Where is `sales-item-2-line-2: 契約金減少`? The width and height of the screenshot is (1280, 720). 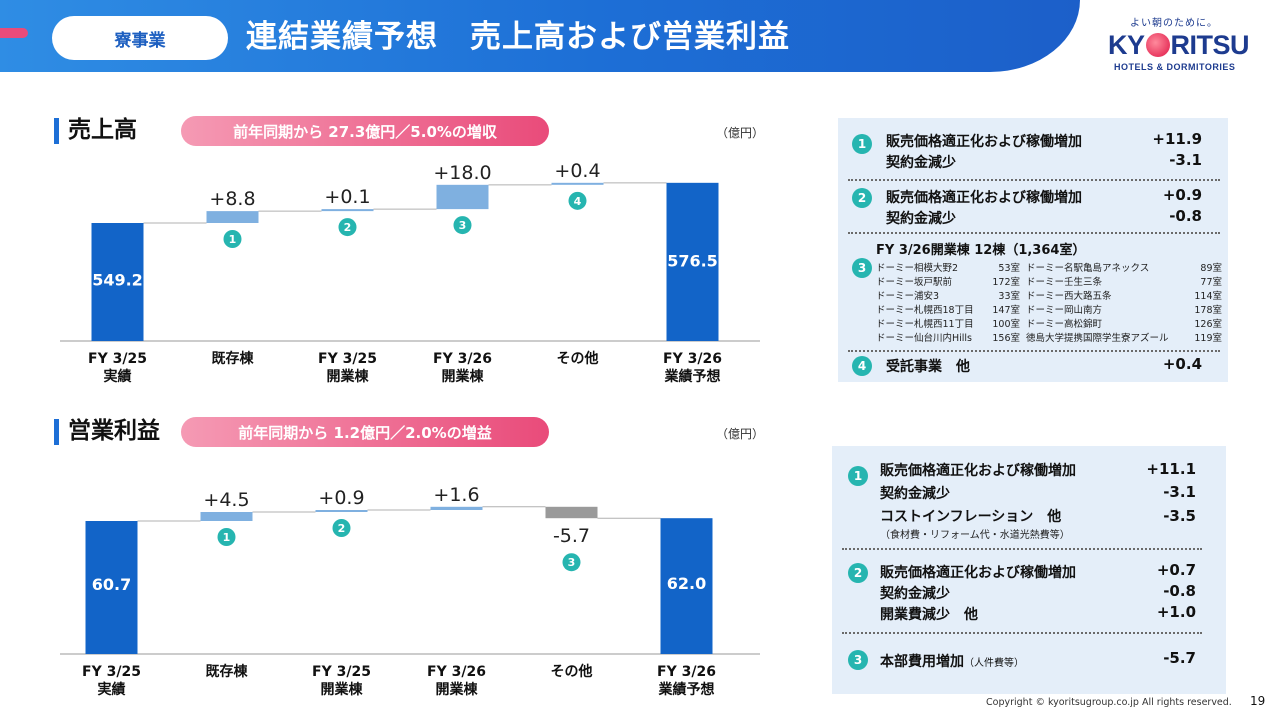
sales-item-2-line-2: 契約金減少 is located at coordinates (921, 219).